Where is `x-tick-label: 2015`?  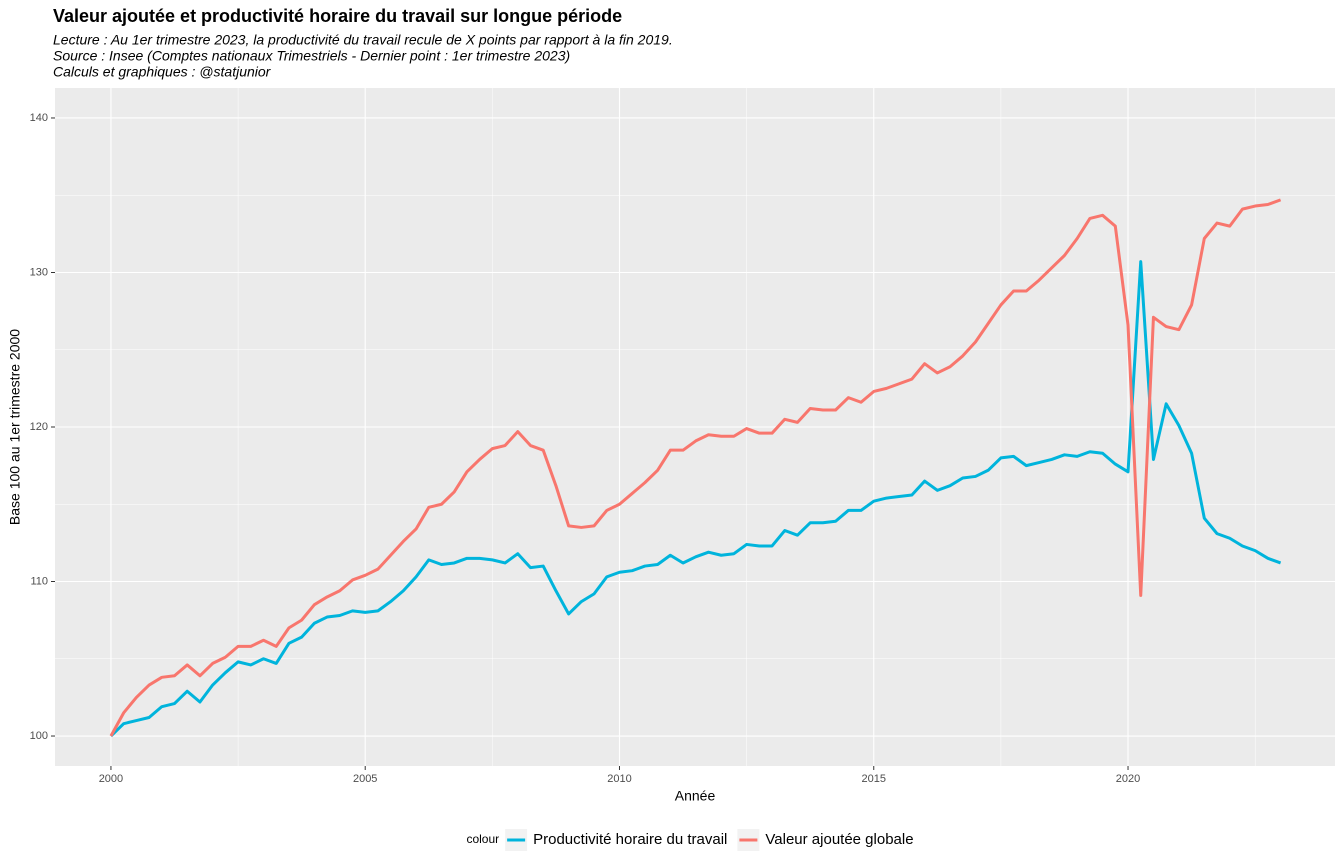 x-tick-label: 2015 is located at coordinates (874, 779).